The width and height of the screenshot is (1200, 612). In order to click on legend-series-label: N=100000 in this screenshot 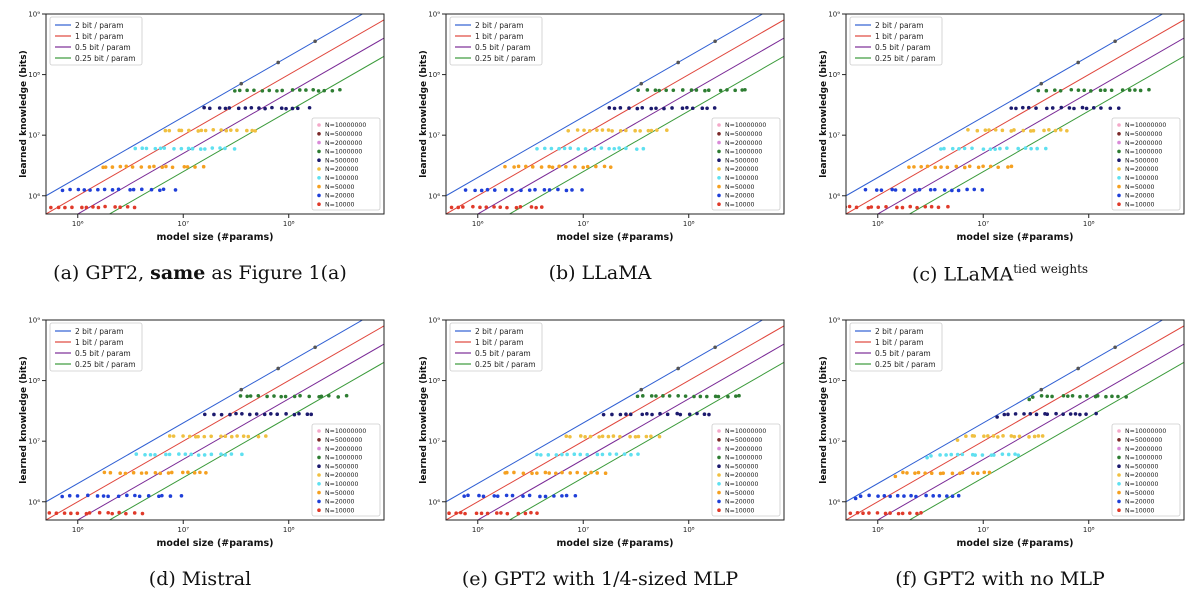, I will do `click(341, 178)`.